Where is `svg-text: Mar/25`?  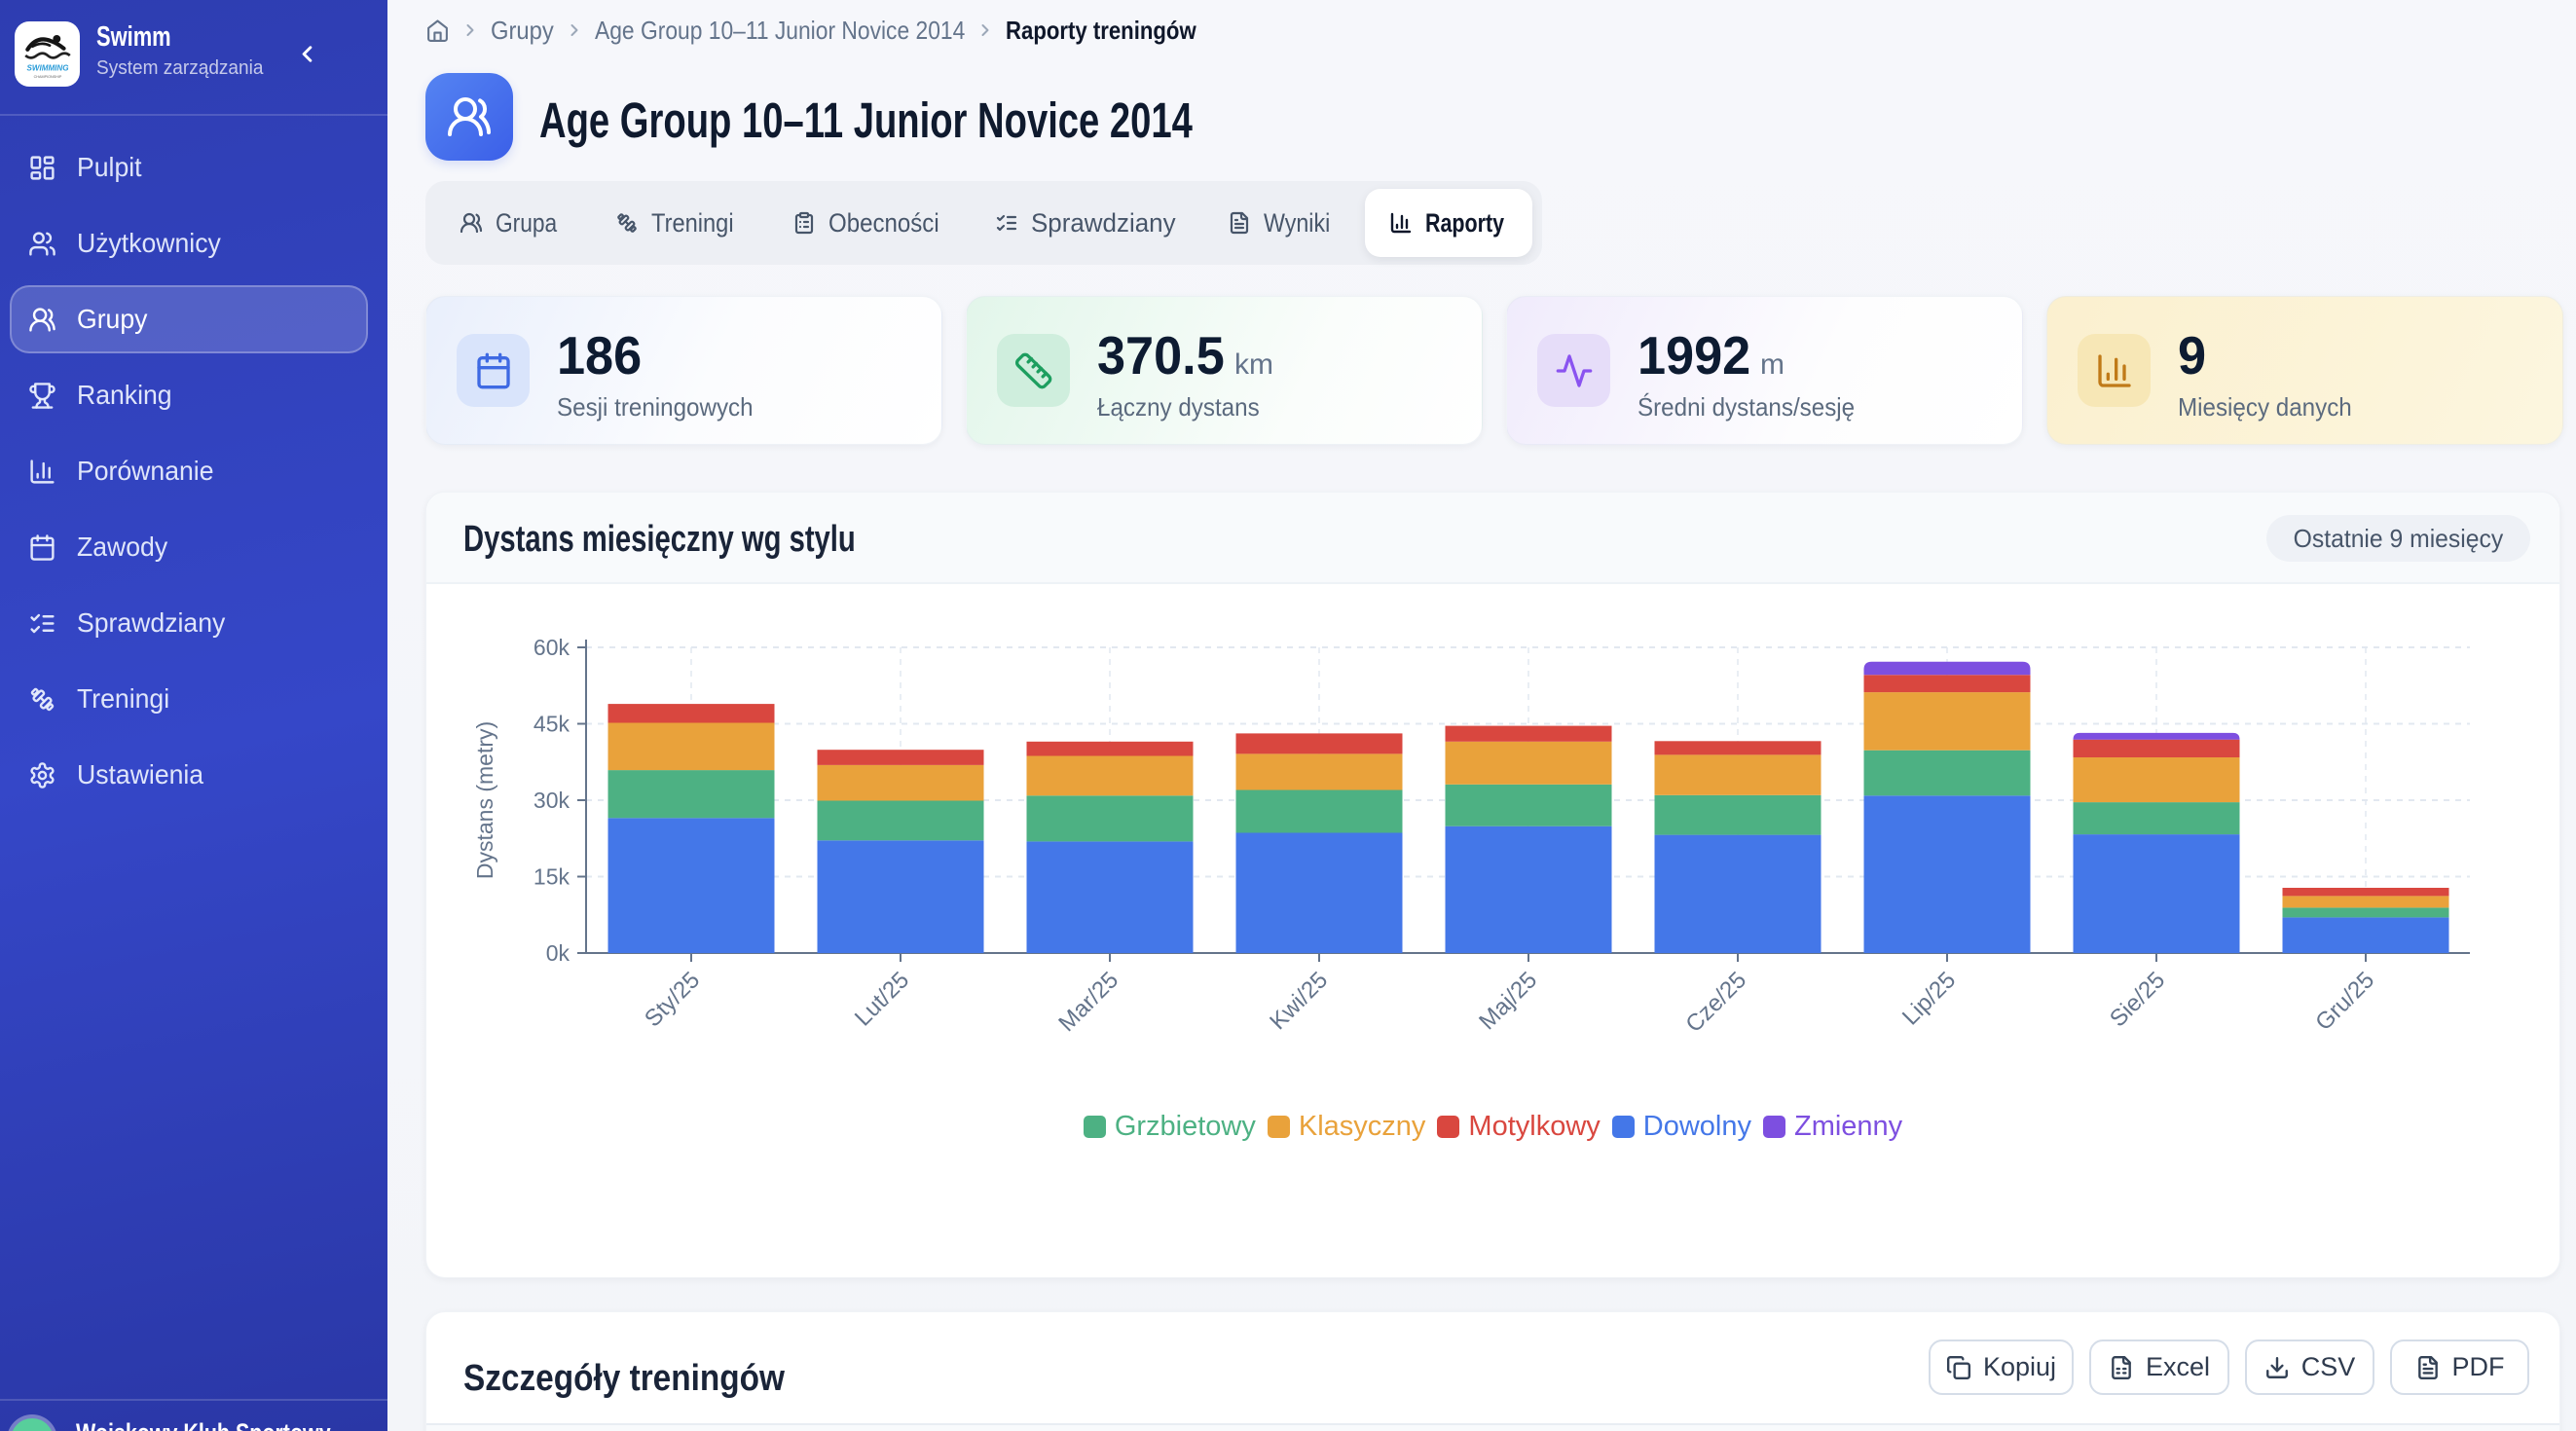
svg-text: Mar/25 is located at coordinates (1088, 1002).